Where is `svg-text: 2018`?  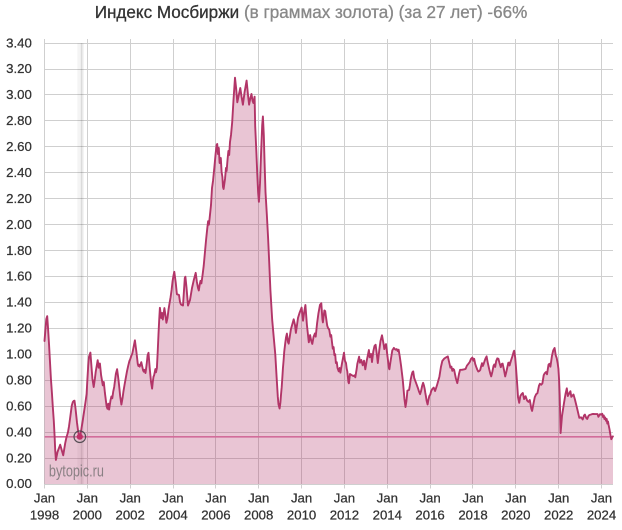
svg-text: 2018 is located at coordinates (472, 514).